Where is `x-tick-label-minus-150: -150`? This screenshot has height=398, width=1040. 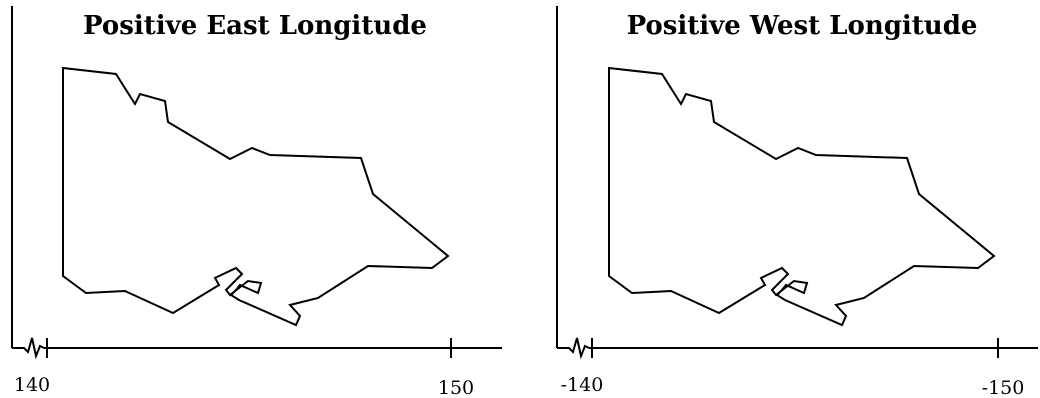
x-tick-label-minus-150: -150 is located at coordinates (1003, 387).